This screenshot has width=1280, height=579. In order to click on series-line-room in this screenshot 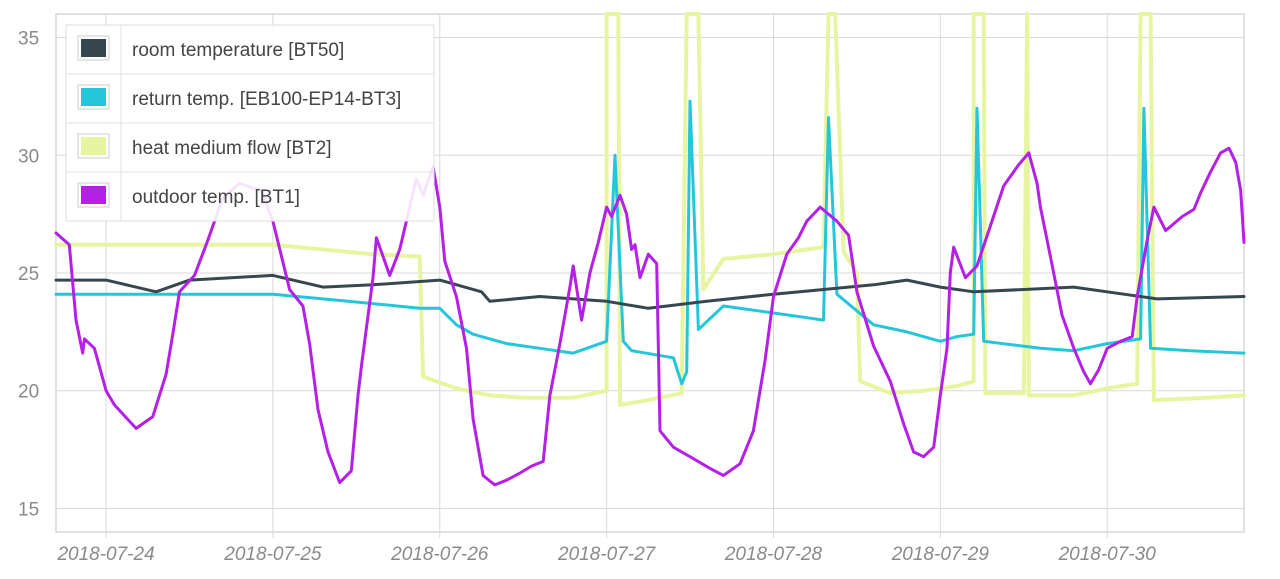, I will do `click(650, 291)`.